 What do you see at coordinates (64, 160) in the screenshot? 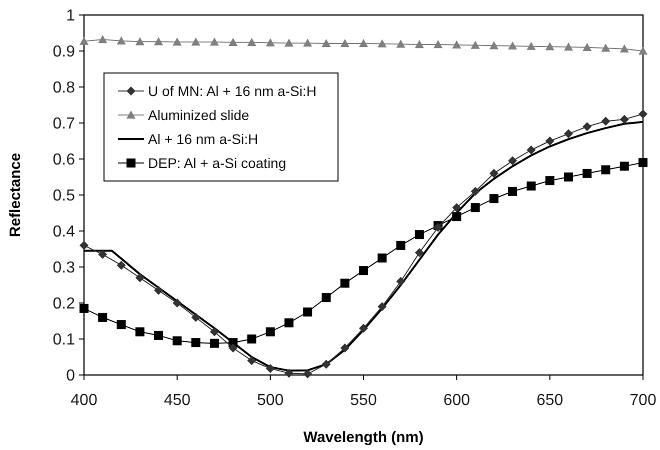
I see `y-tick-label: 0.6` at bounding box center [64, 160].